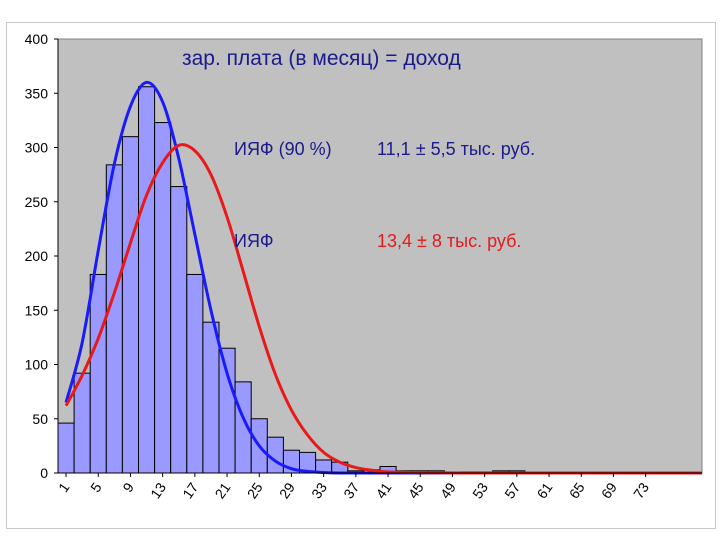  I want to click on y-tick-label-100: 100, so click(37, 365).